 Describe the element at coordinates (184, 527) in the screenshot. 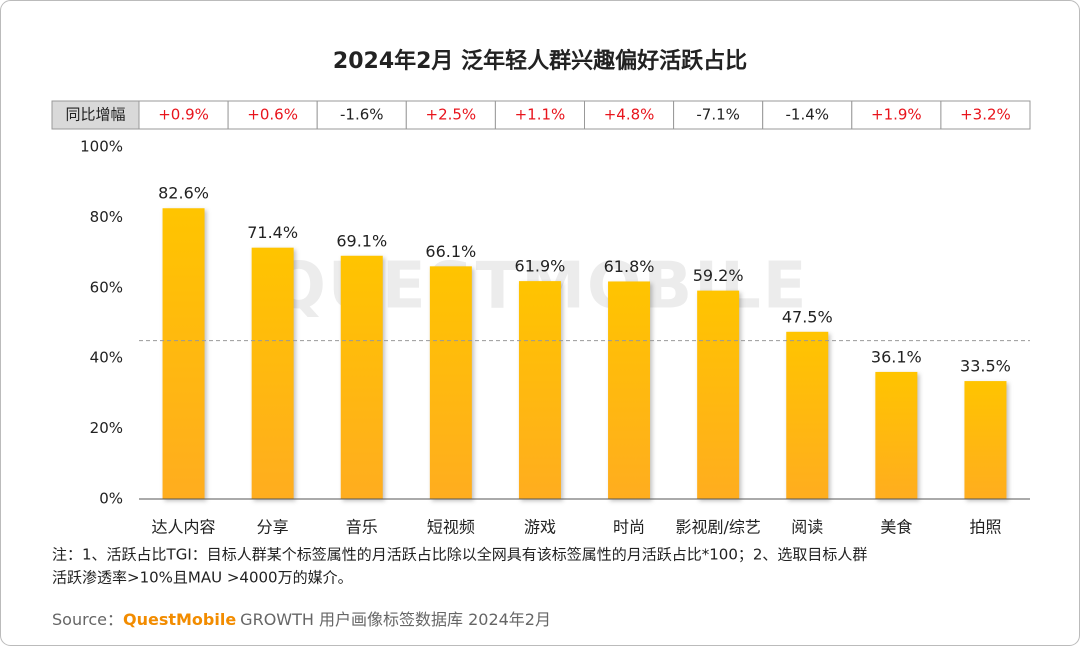

I see `x-tick-label: 达人内容` at that location.